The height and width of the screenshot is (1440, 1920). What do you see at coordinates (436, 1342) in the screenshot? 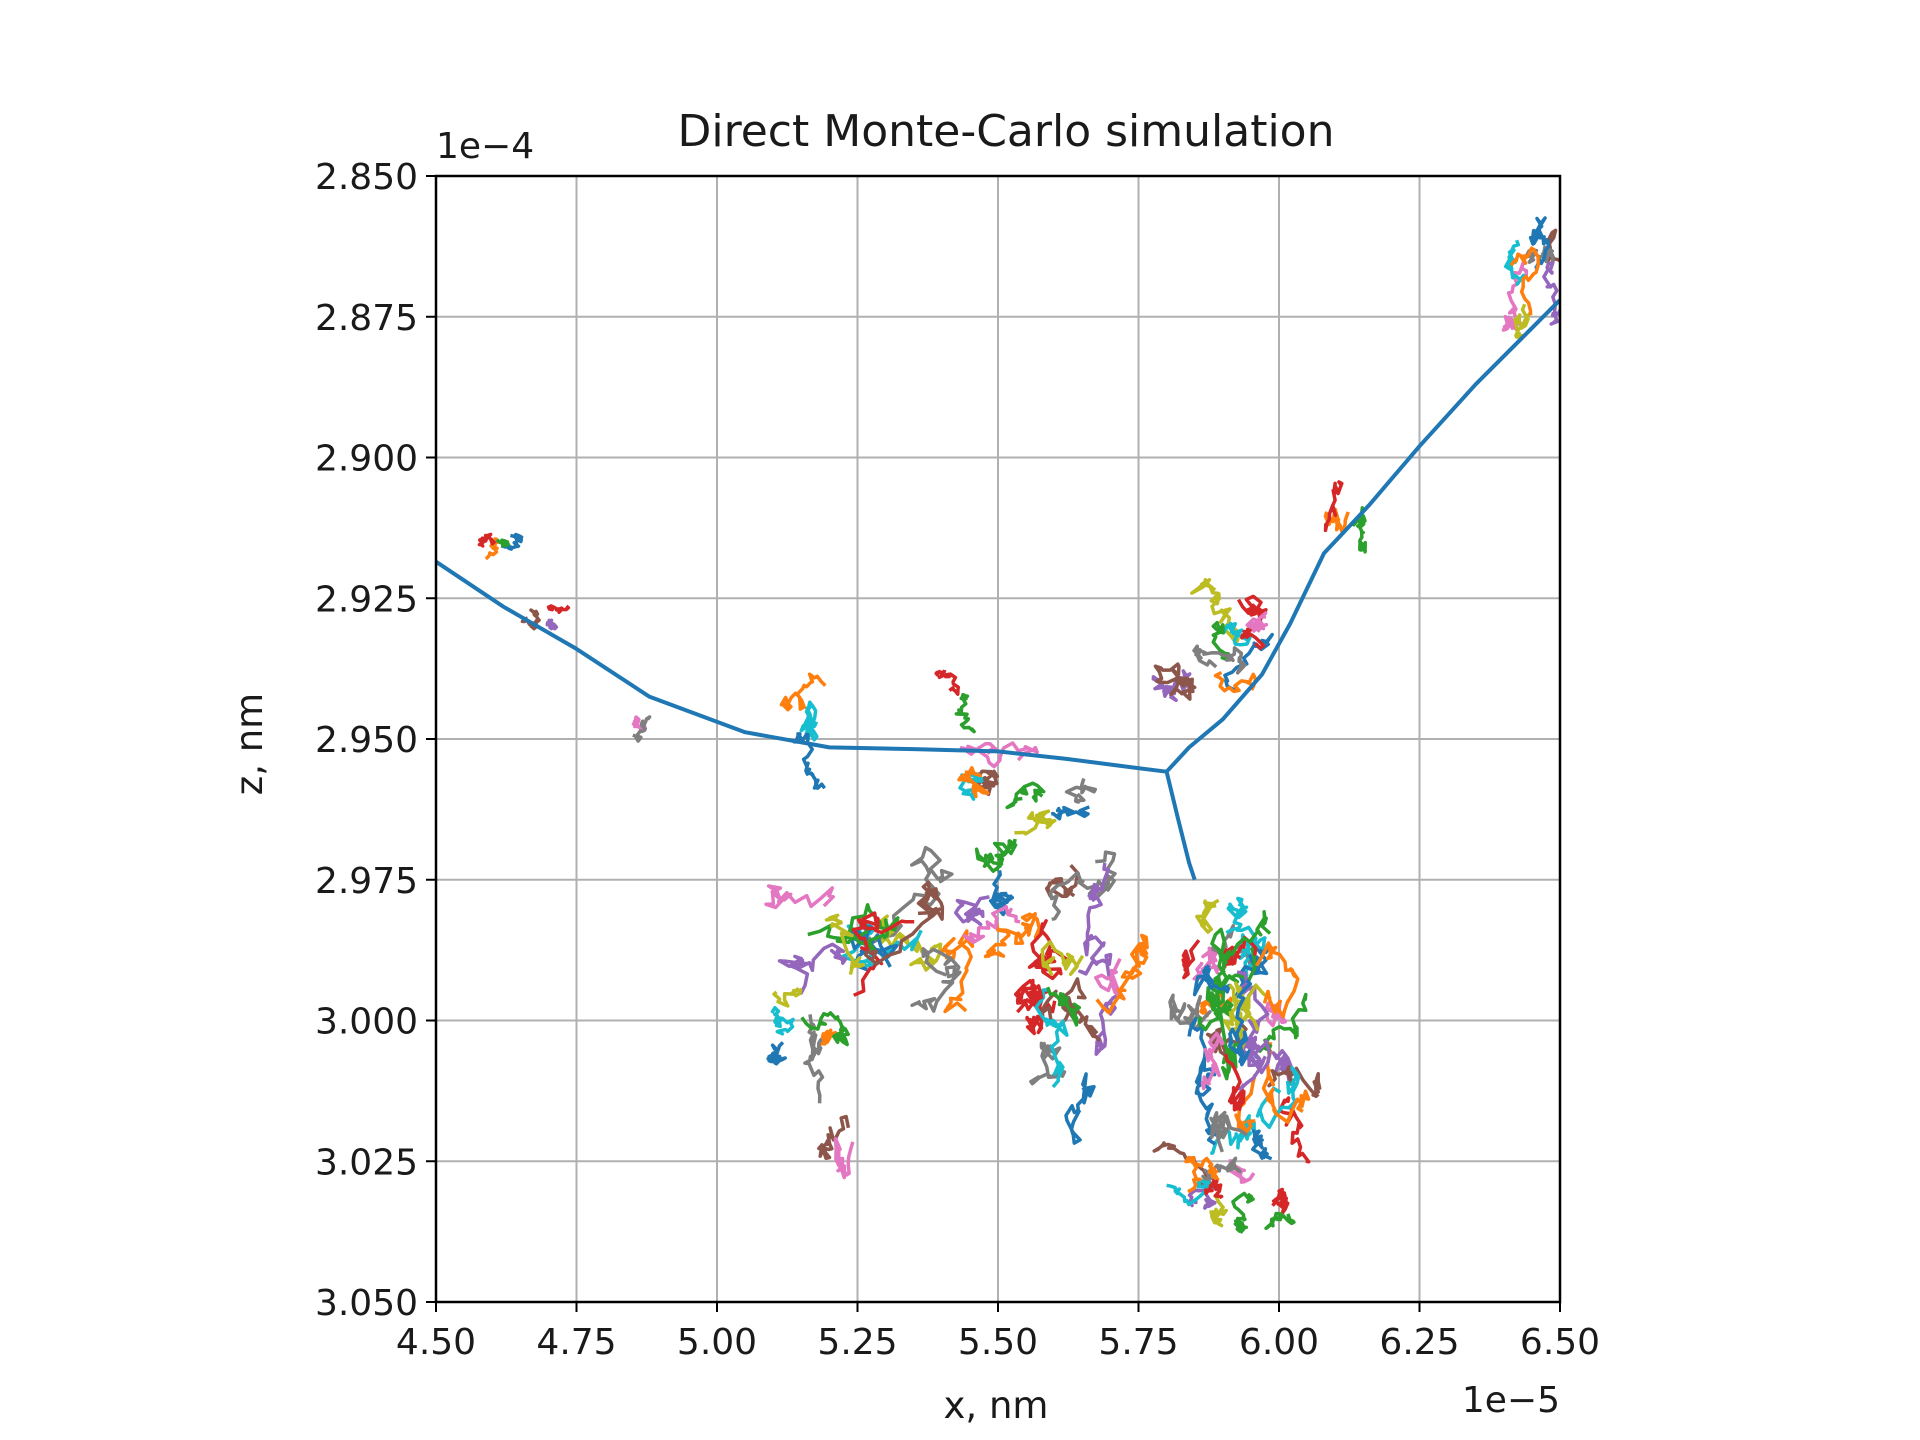
I see `x-tick-label: 4.50` at bounding box center [436, 1342].